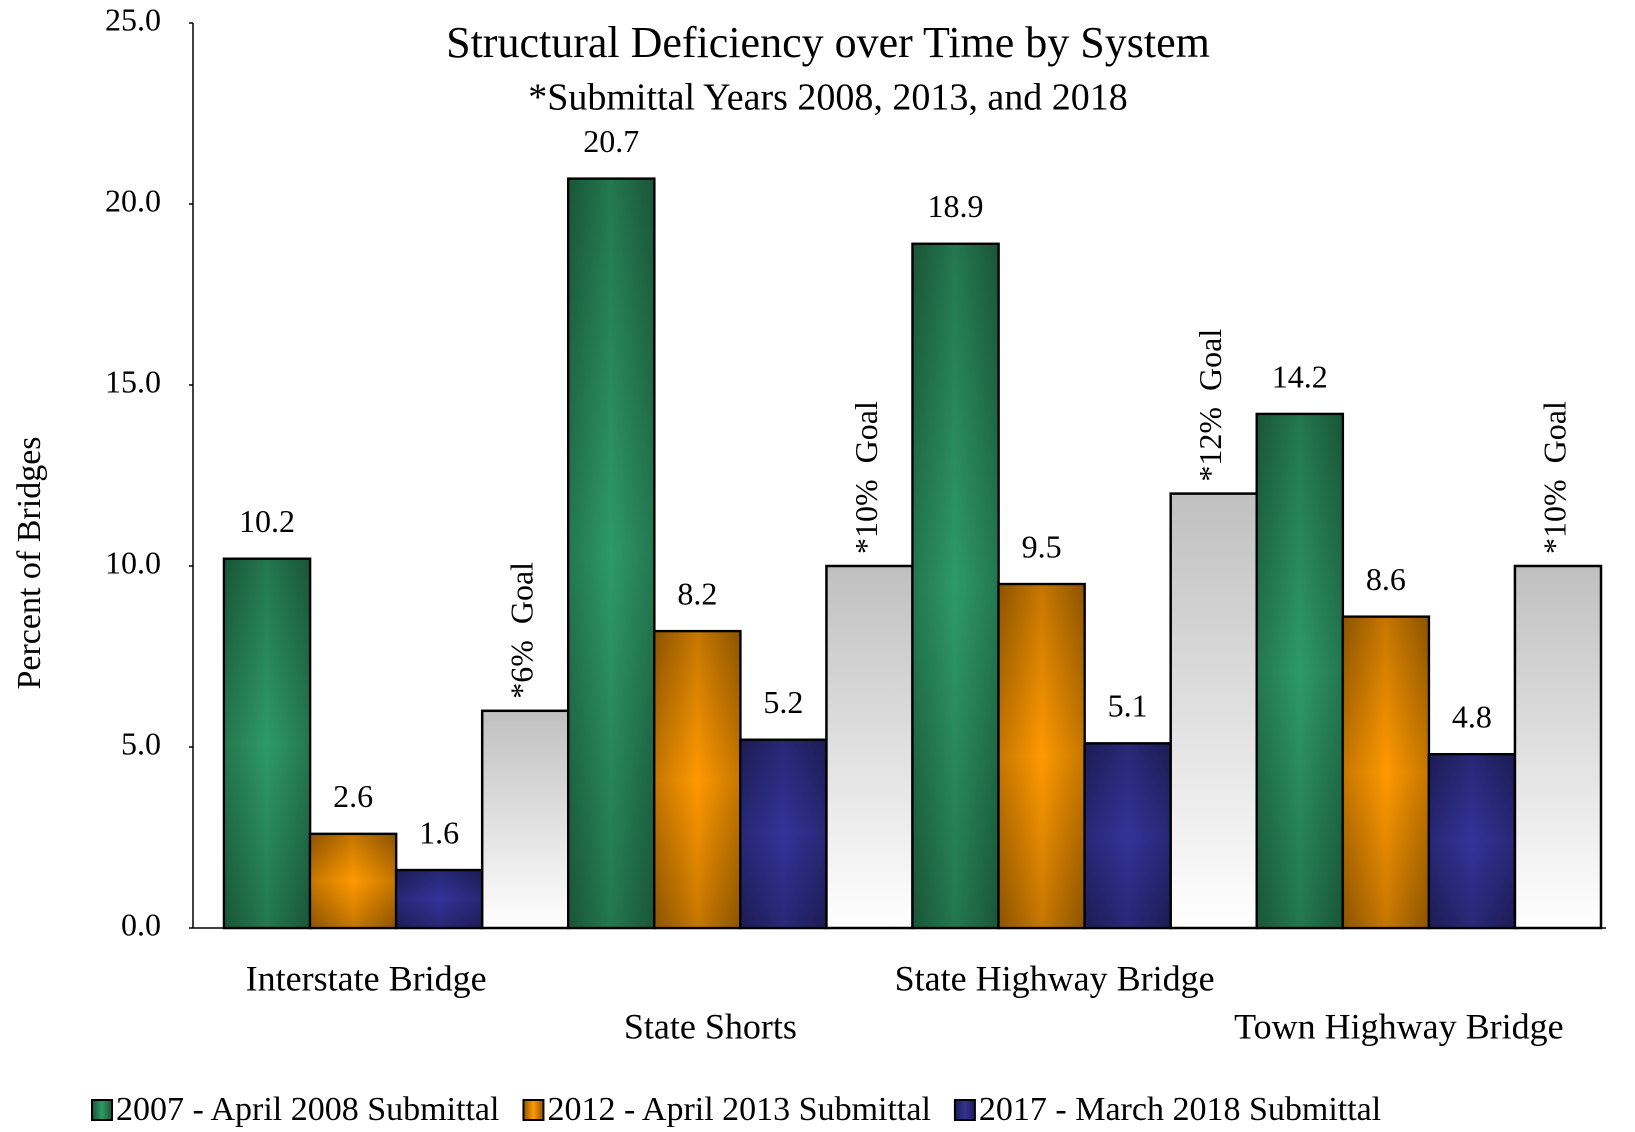 This screenshot has width=1635, height=1132. Describe the element at coordinates (1300, 376) in the screenshot. I see `data-label: 14.2` at that location.